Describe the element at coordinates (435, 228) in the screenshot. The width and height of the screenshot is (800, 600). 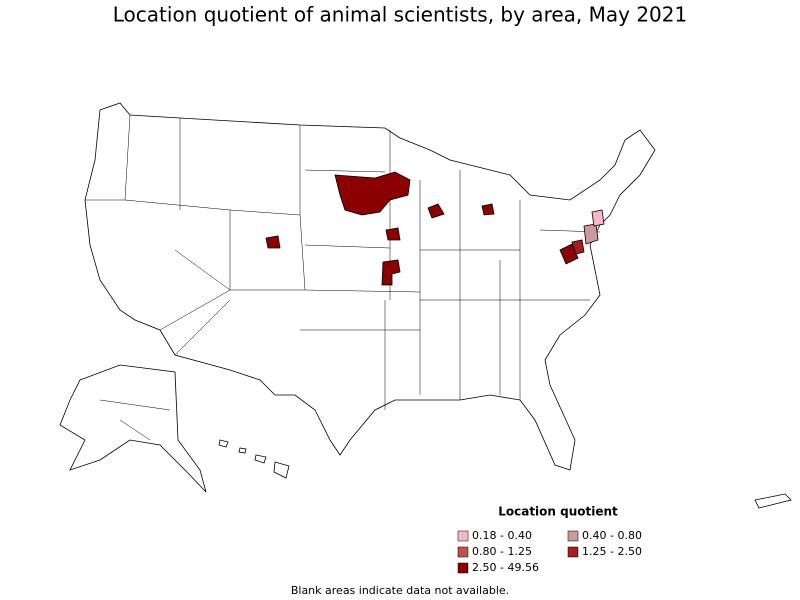
I see `highlighted-areas` at that location.